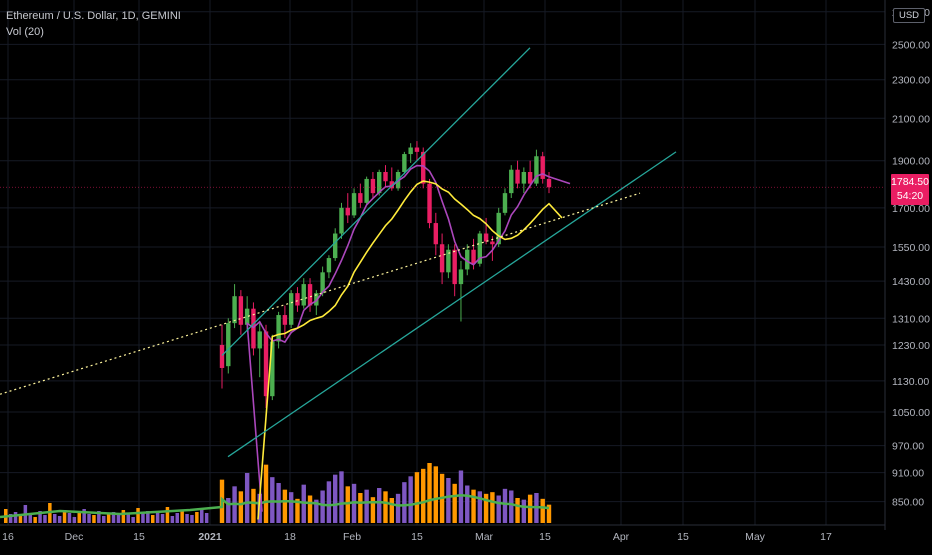 Image resolution: width=932 pixels, height=555 pixels. I want to click on time-tick-label: 16, so click(8, 537).